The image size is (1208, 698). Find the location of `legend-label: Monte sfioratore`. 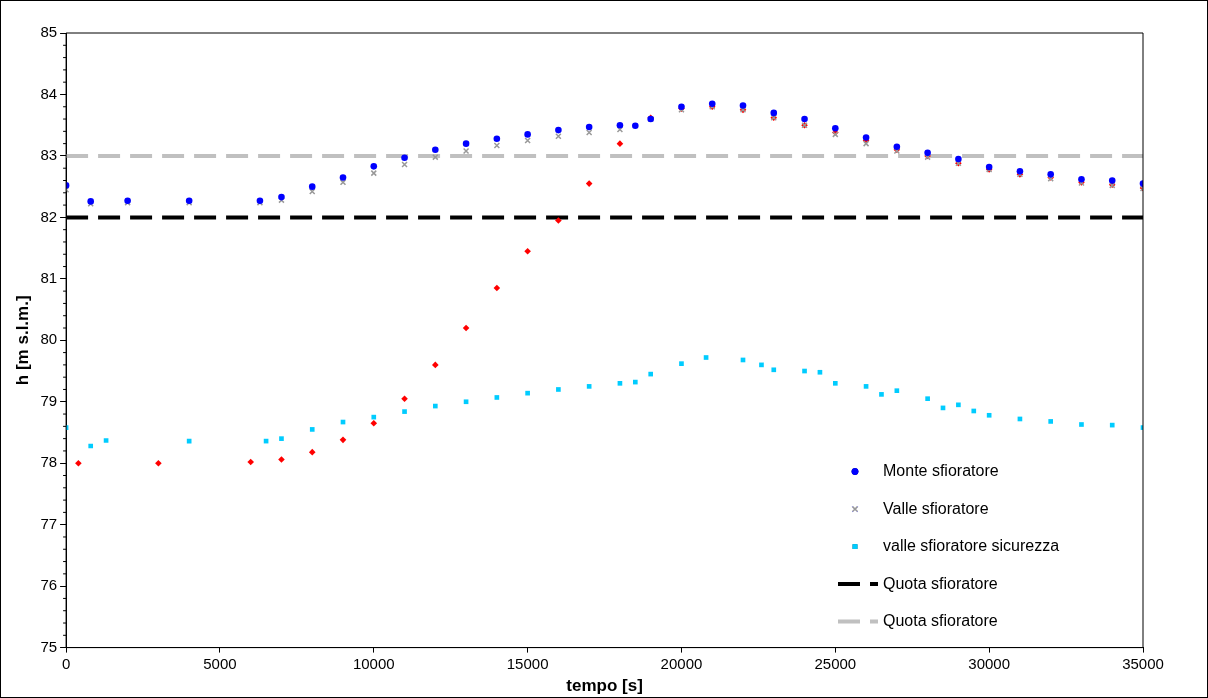

legend-label: Monte sfioratore is located at coordinates (941, 471).